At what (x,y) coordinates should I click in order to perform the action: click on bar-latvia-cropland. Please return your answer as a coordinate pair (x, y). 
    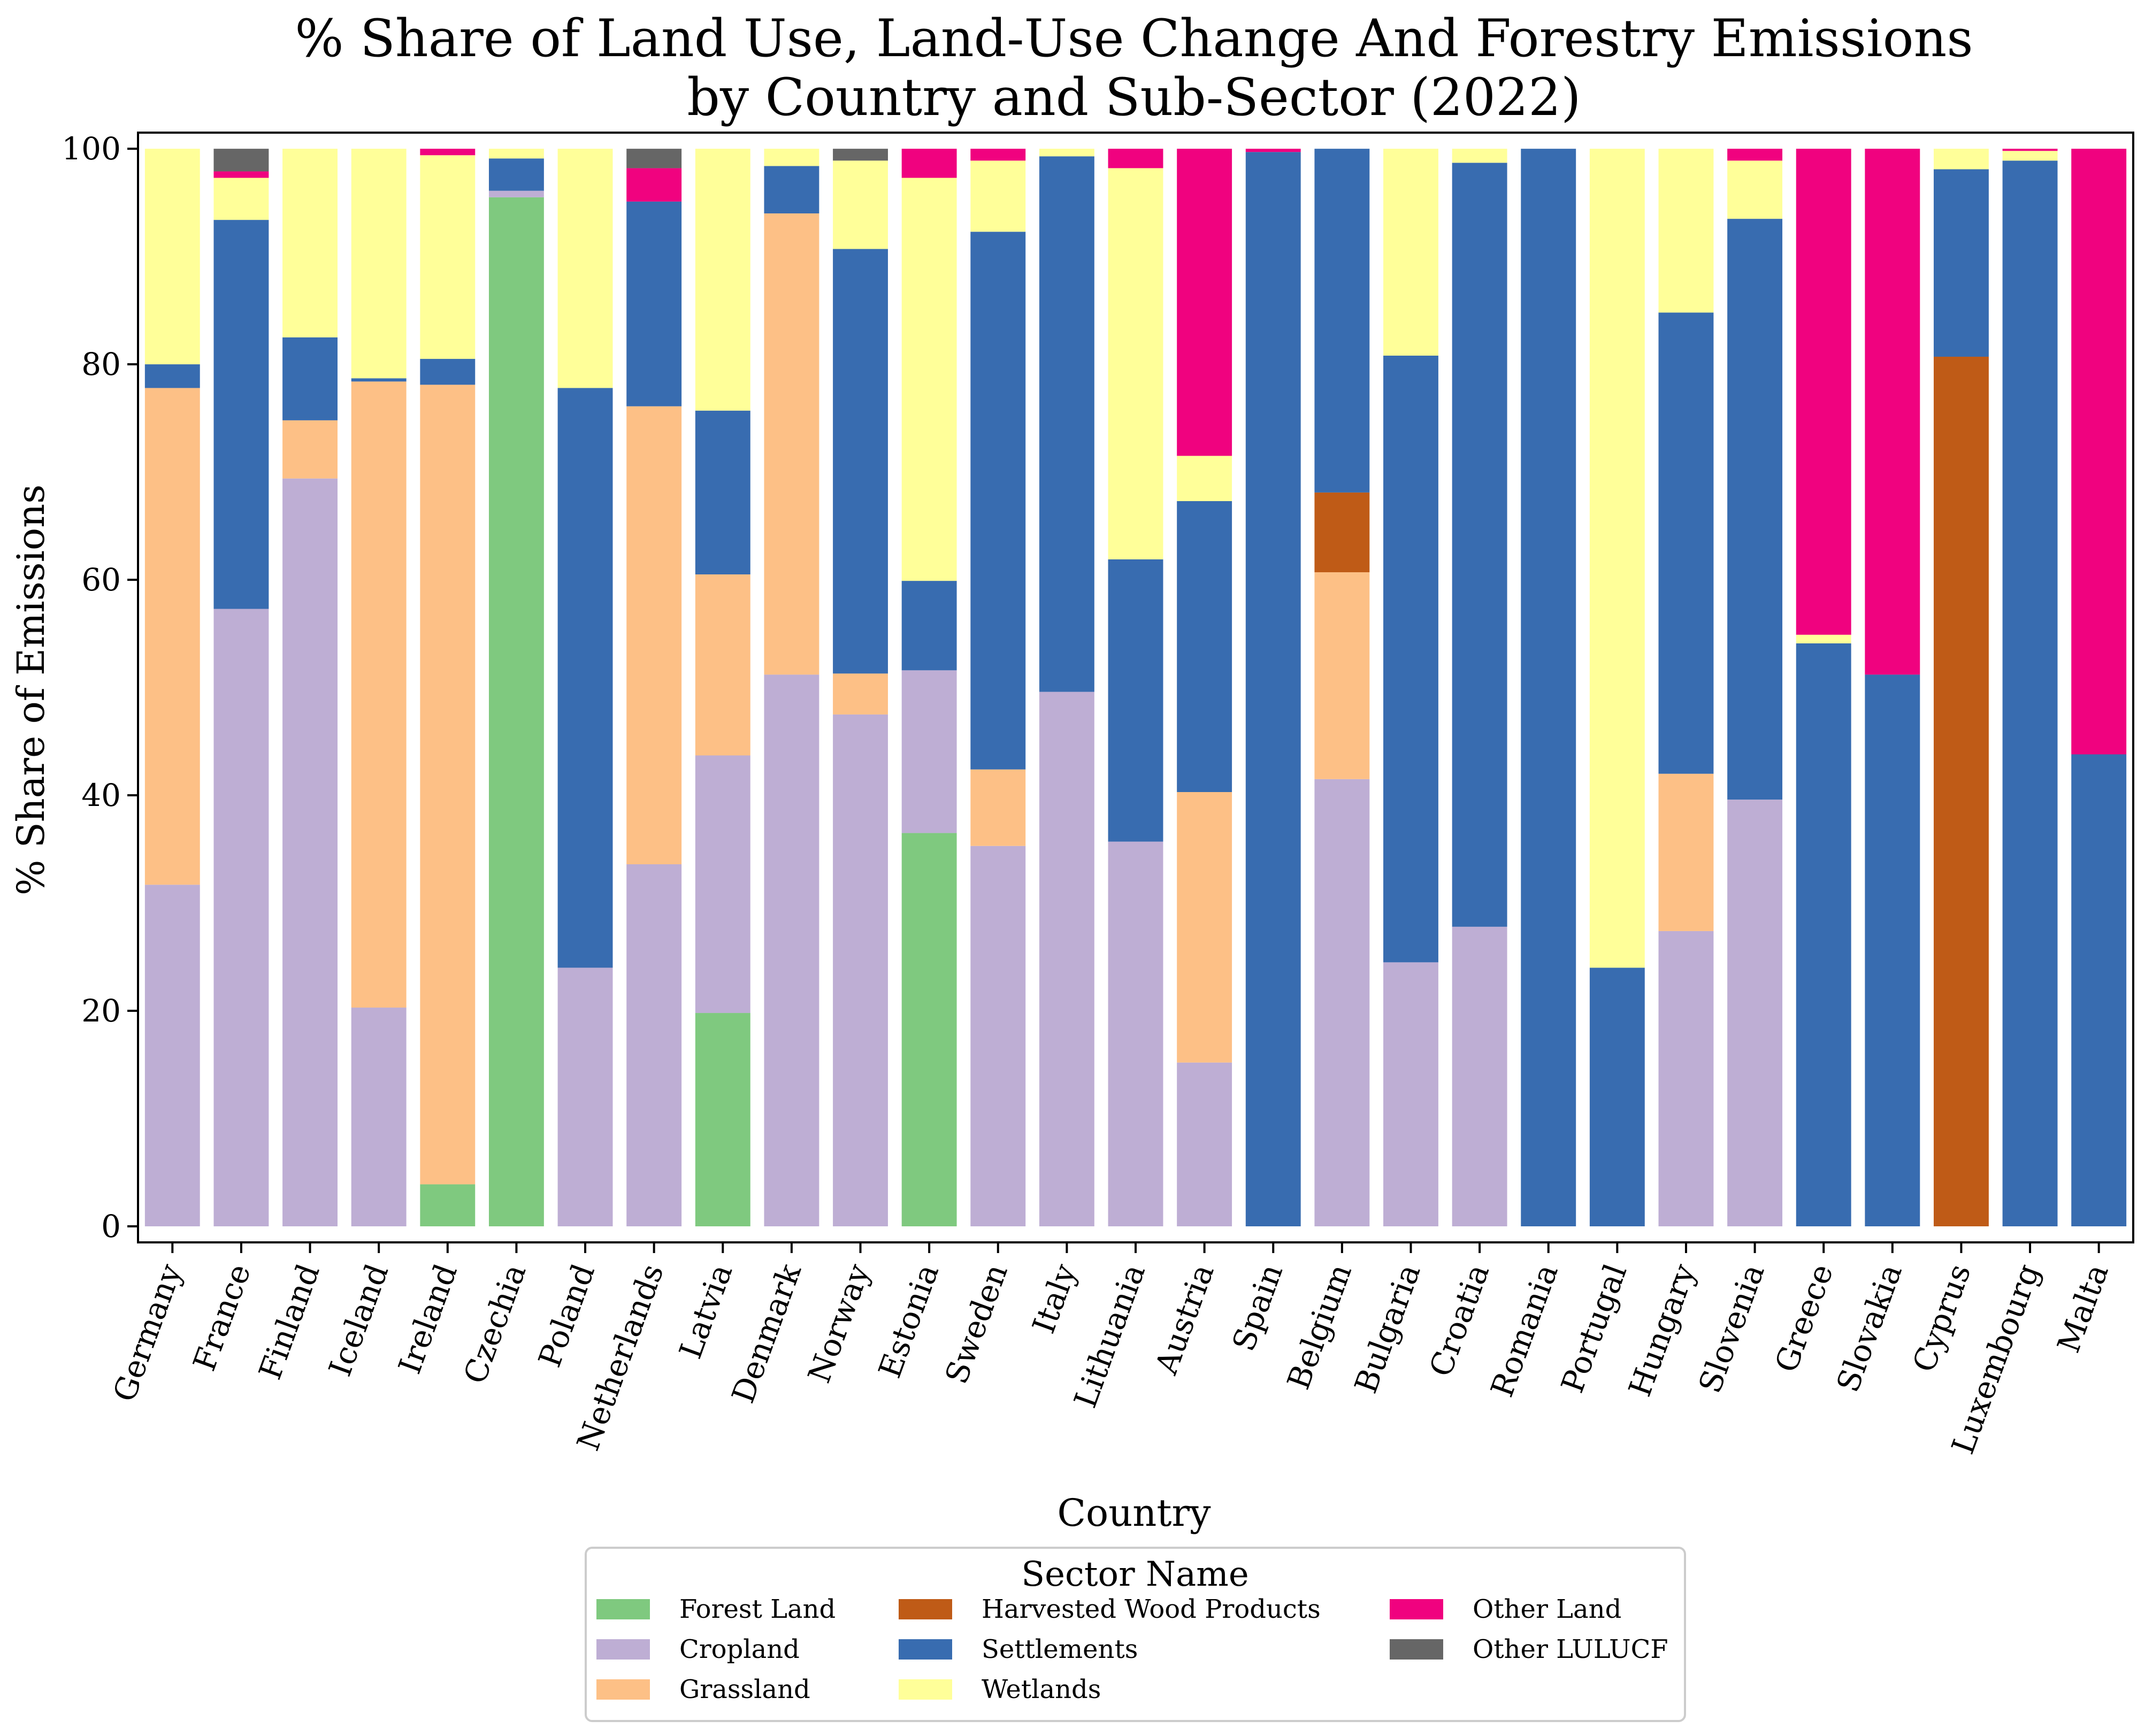
    Looking at the image, I should click on (723, 884).